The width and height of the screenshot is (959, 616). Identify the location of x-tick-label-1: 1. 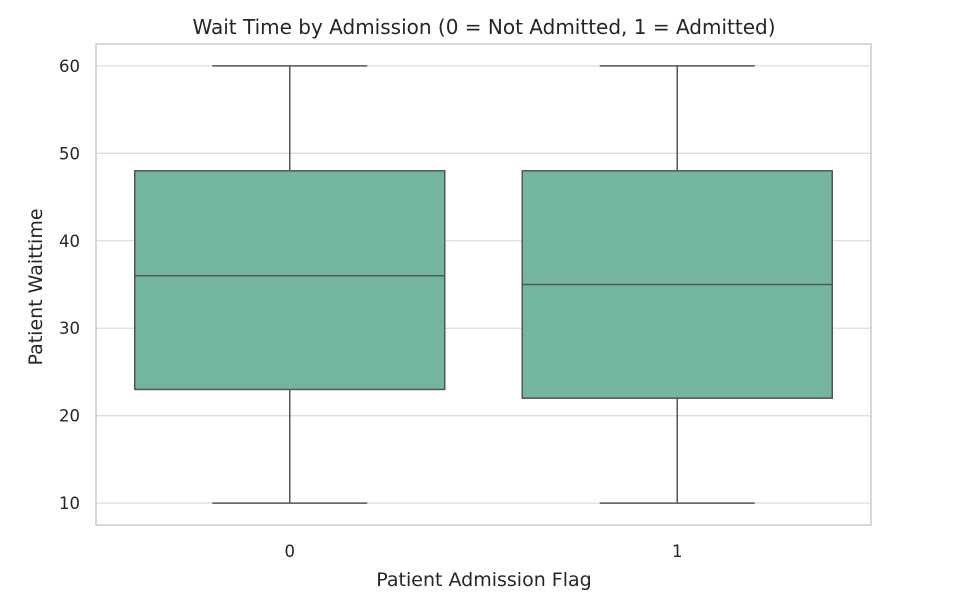
(677, 551).